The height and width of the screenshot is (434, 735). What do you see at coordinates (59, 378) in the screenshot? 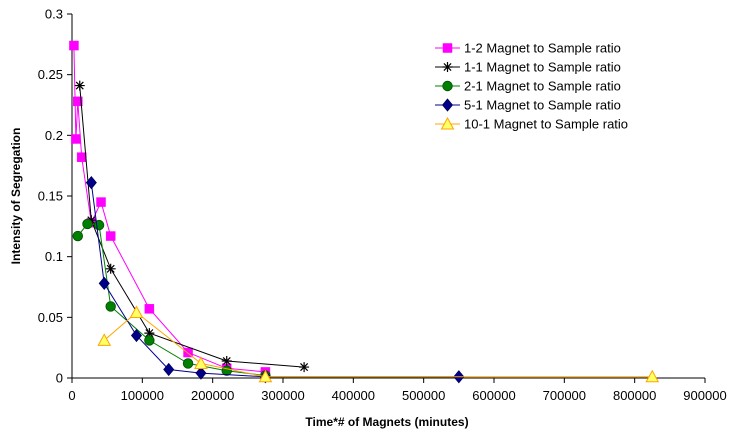
I see `y-tick-label: 0` at bounding box center [59, 378].